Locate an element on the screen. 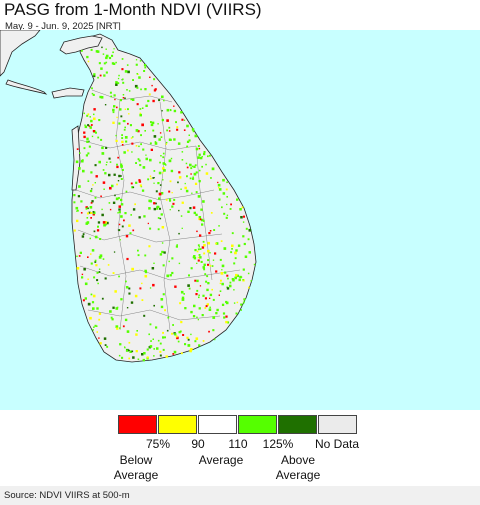 The image size is (480, 505). jaffna-peninsula is located at coordinates (81, 45).